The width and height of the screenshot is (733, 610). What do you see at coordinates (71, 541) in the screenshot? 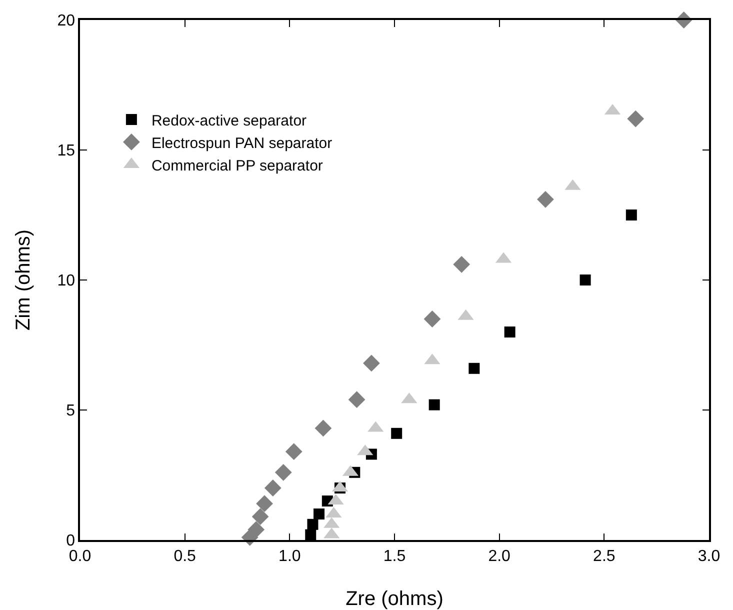
I see `y-tick-label: 0` at bounding box center [71, 541].